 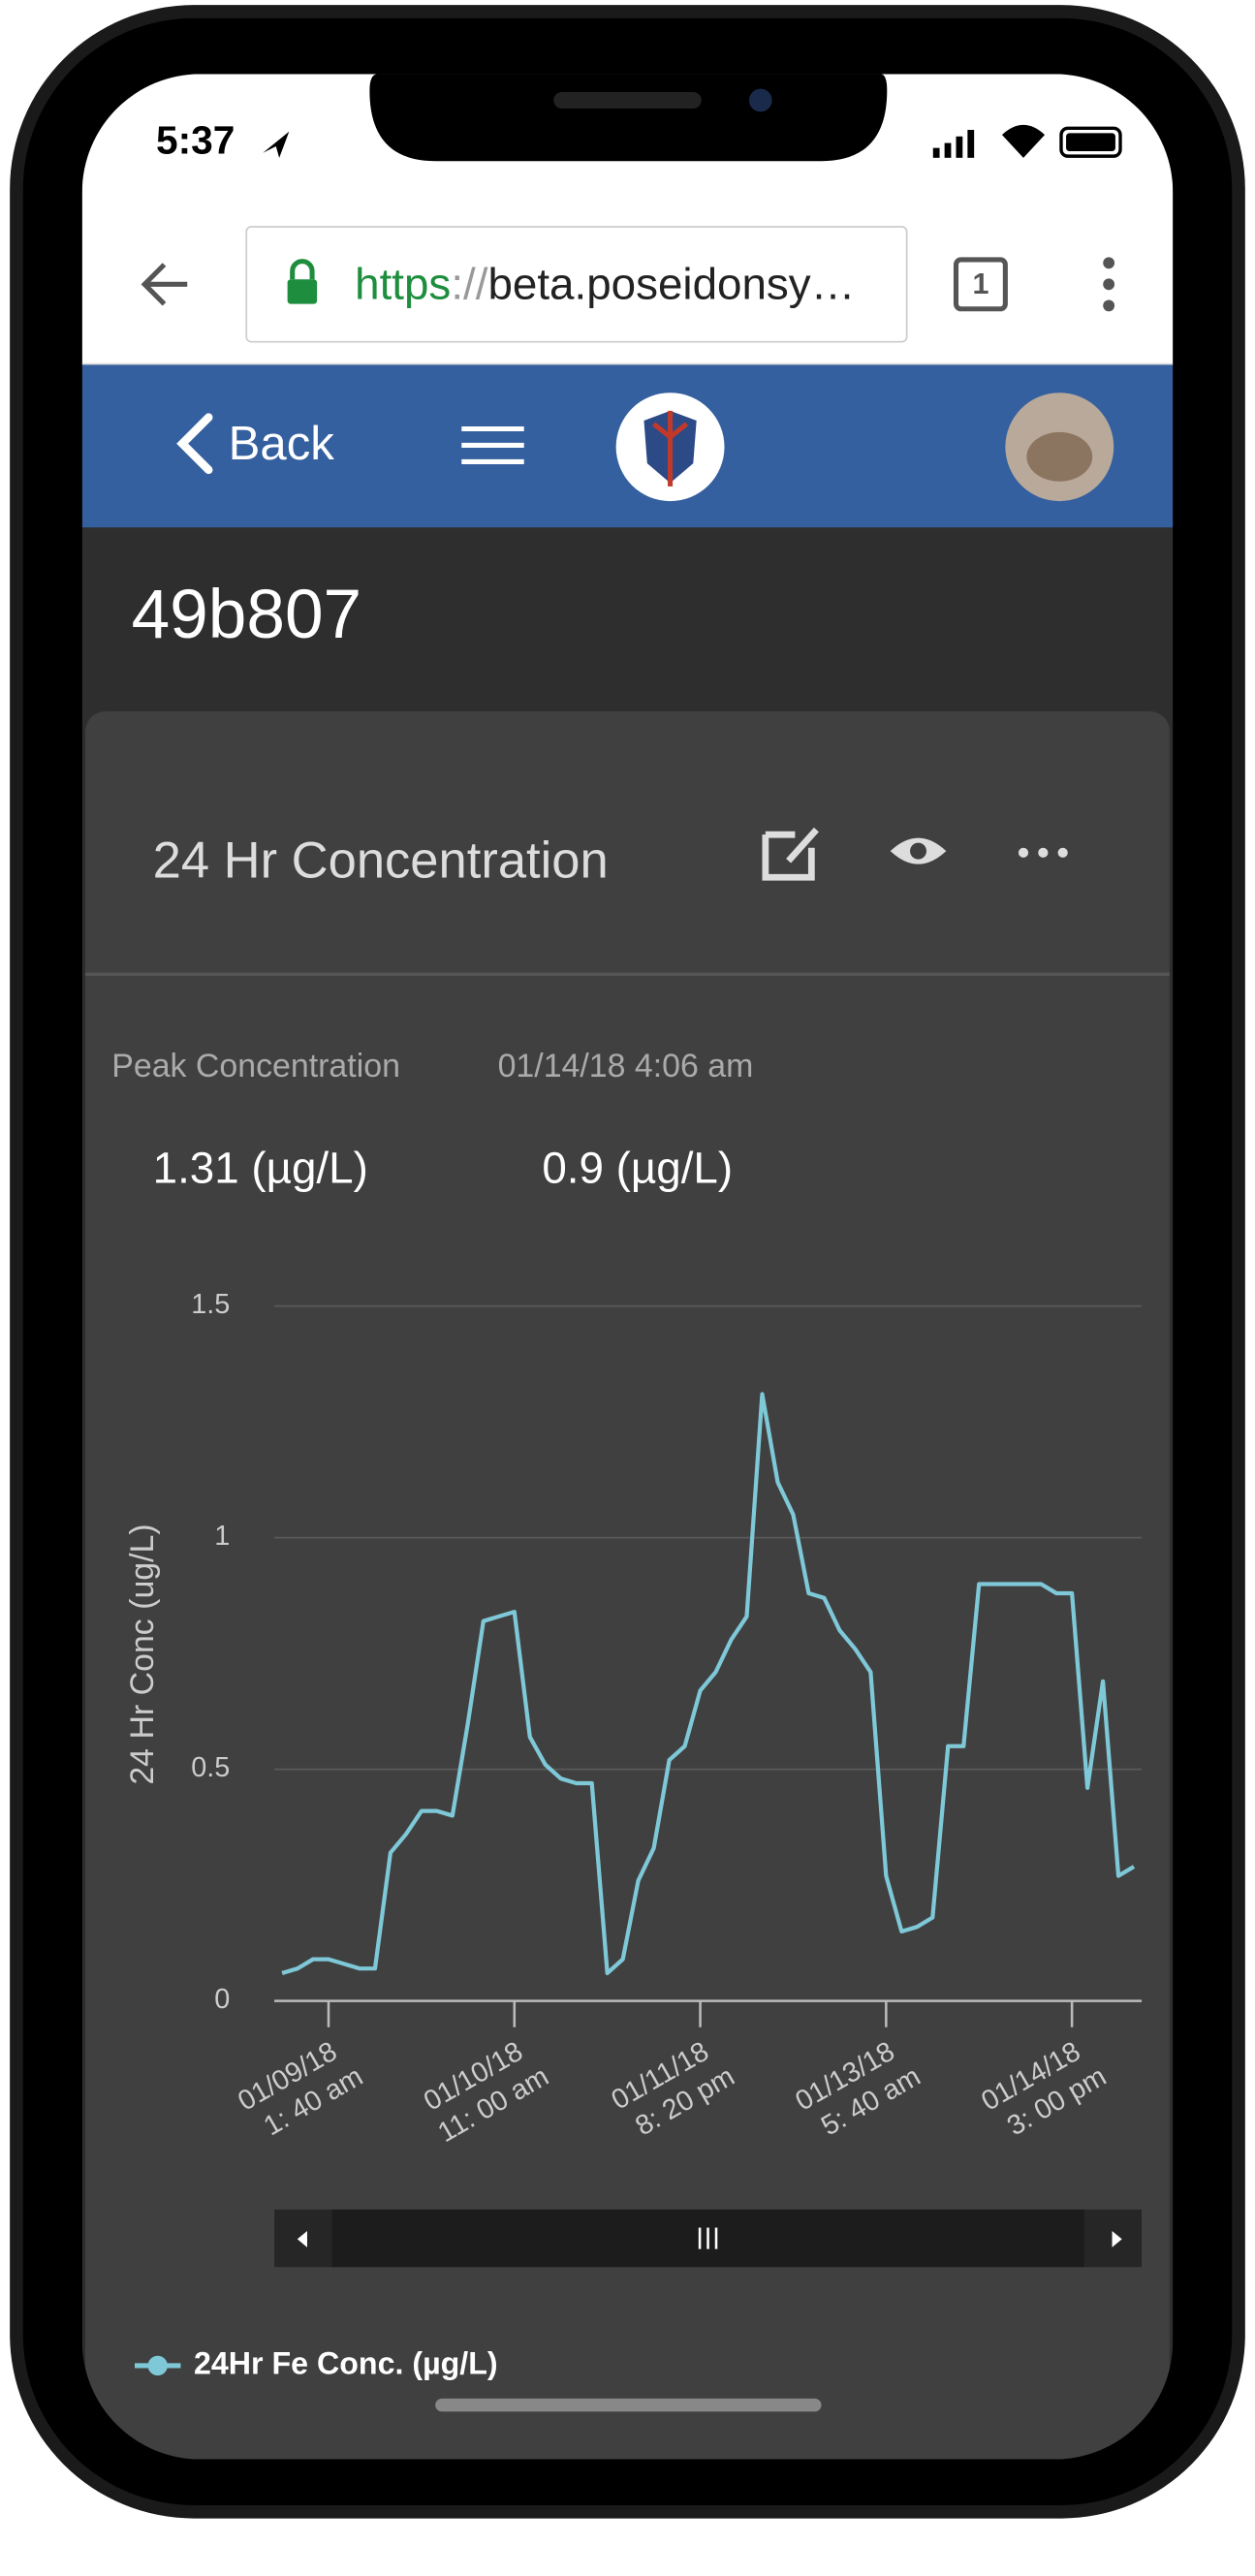 I want to click on tab-switcher, so click(x=980, y=284).